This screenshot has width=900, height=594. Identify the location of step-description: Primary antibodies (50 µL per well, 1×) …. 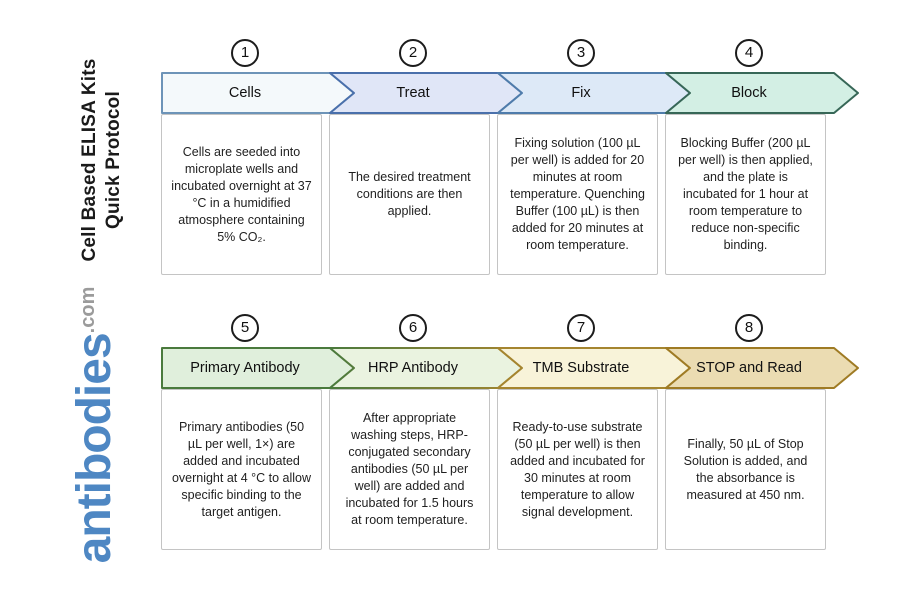
(241, 469).